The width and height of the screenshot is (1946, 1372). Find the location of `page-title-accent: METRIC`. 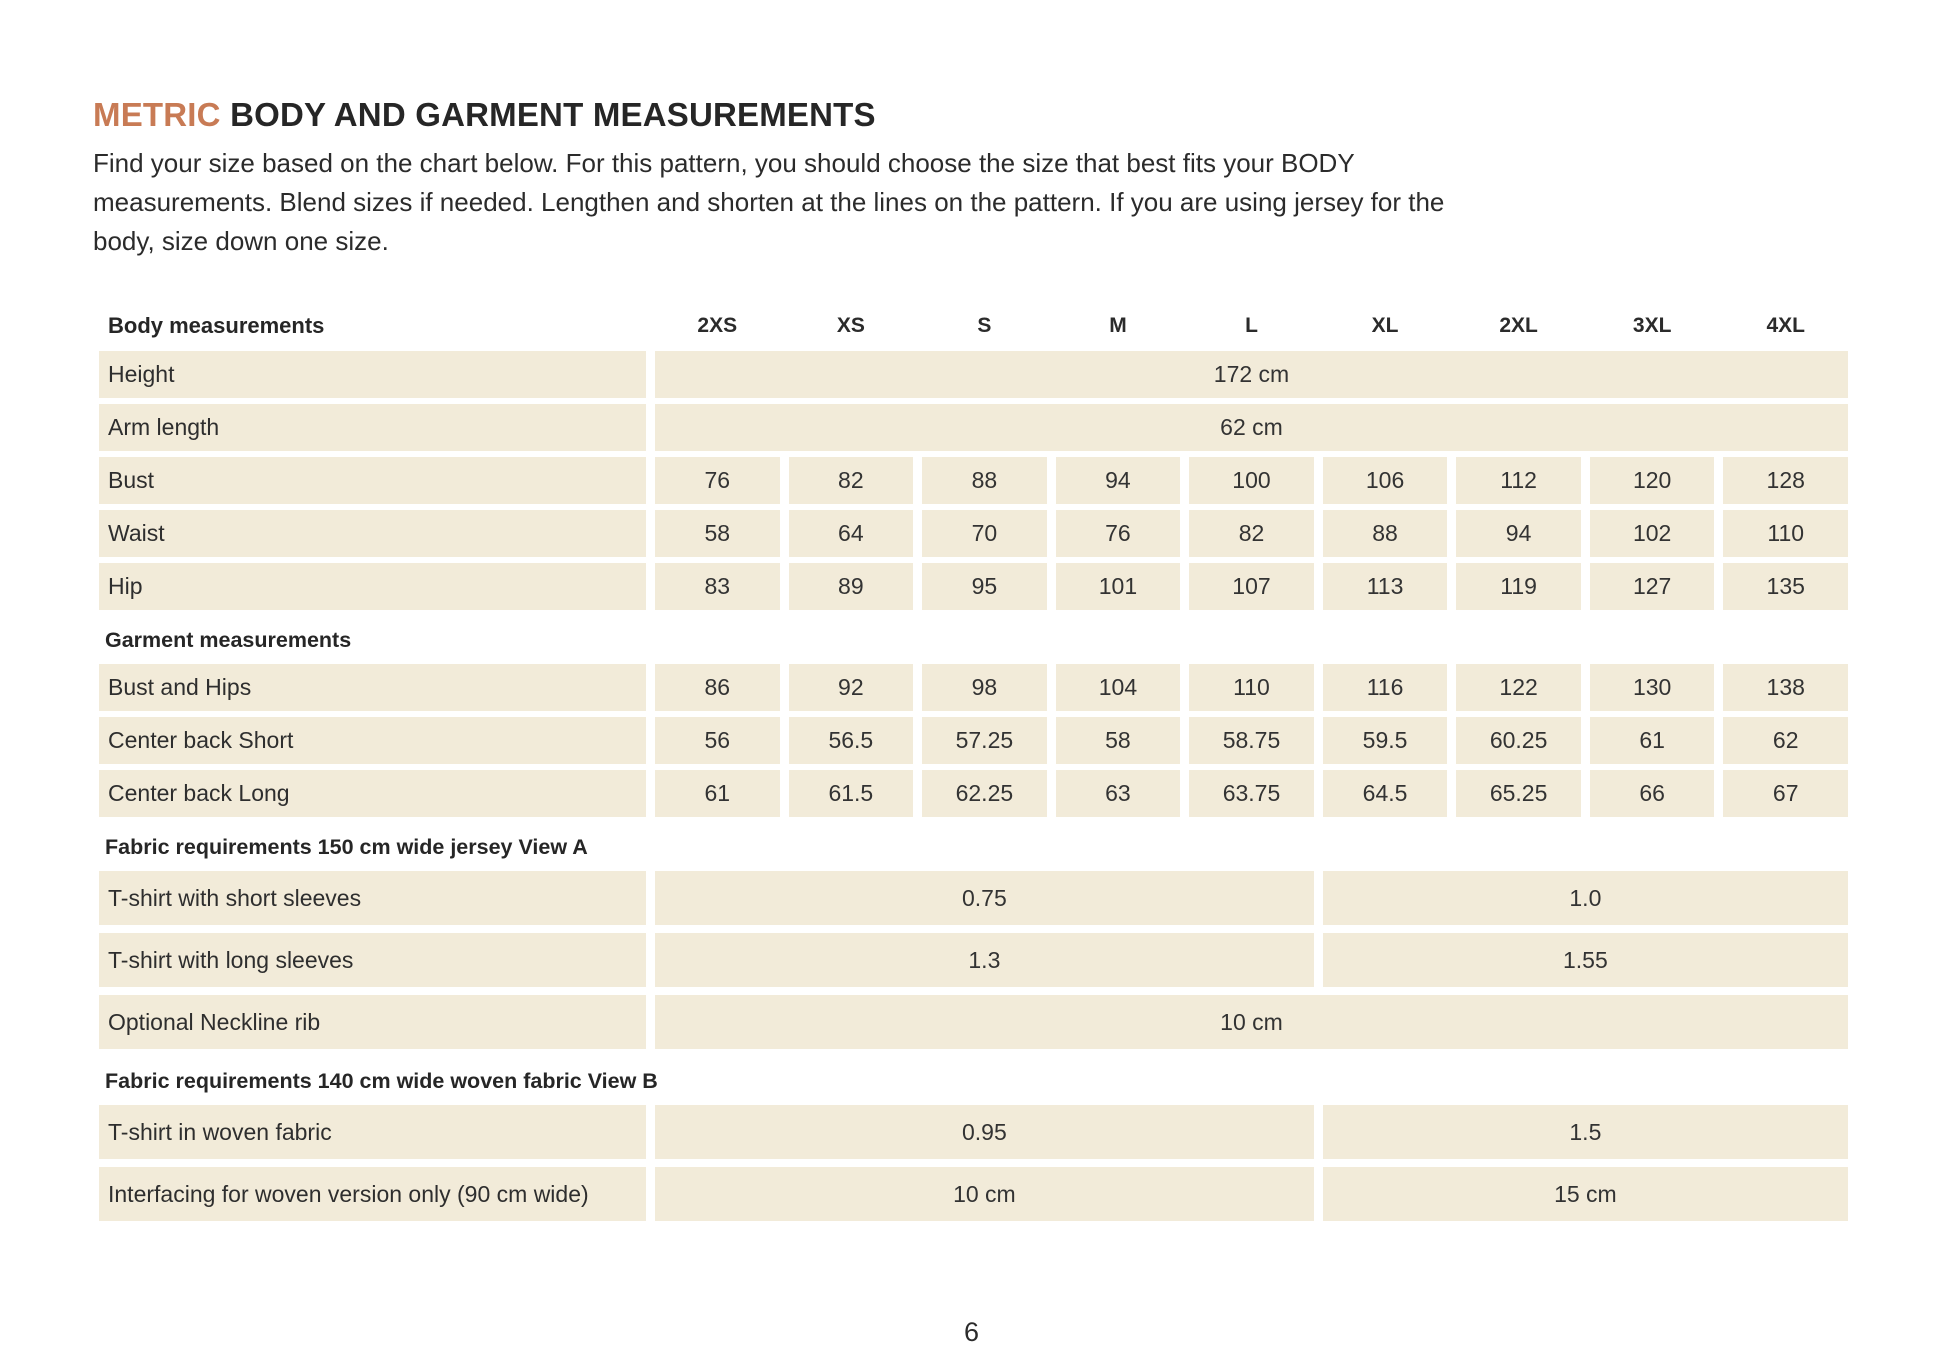

page-title-accent: METRIC is located at coordinates (157, 114).